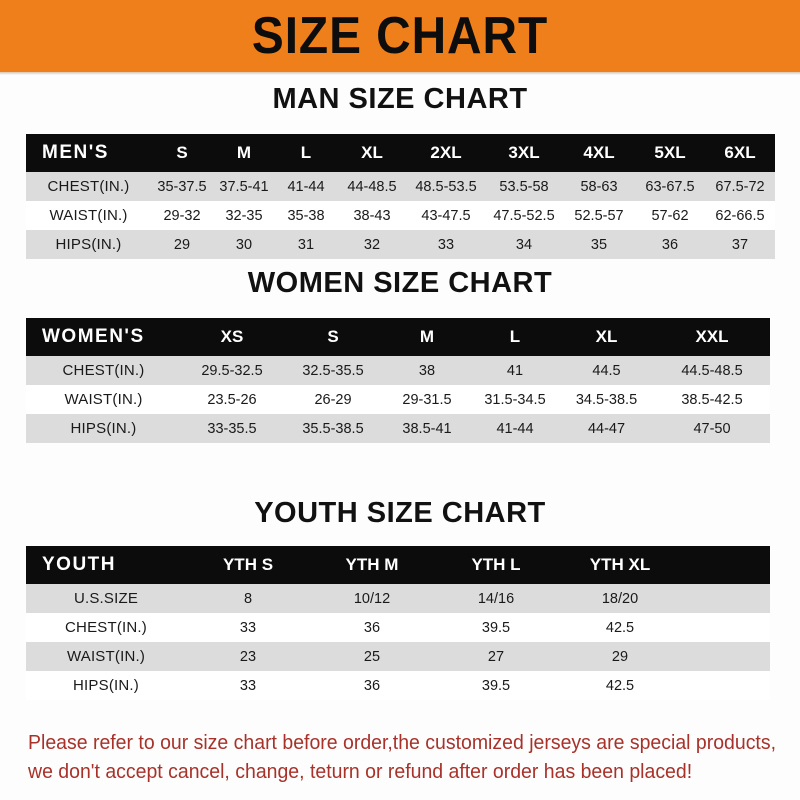 Image resolution: width=800 pixels, height=800 pixels. I want to click on table-cell: 58-63, so click(599, 186).